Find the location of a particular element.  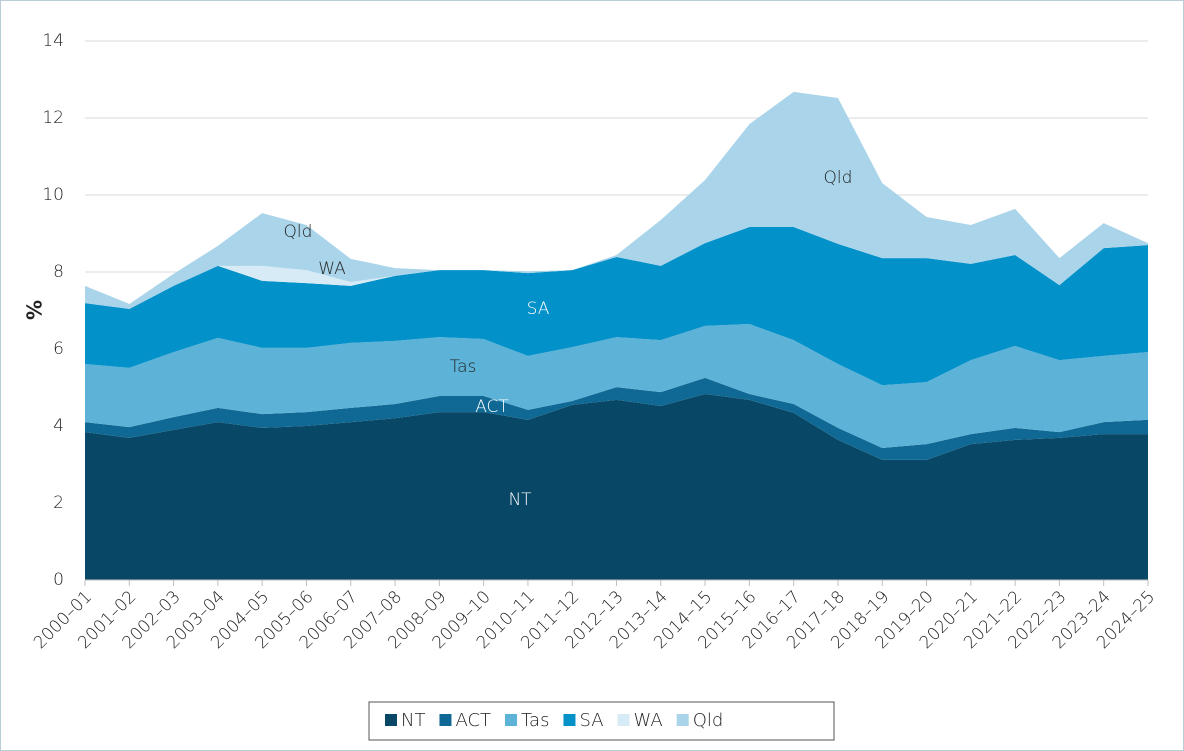

y-tick-label: 8 is located at coordinates (58, 272).